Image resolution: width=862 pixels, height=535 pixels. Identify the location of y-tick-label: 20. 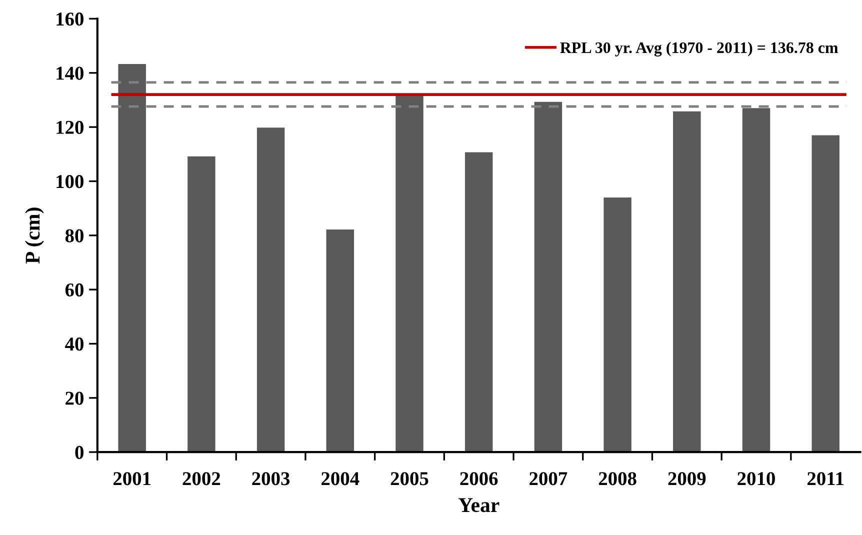
(75, 398).